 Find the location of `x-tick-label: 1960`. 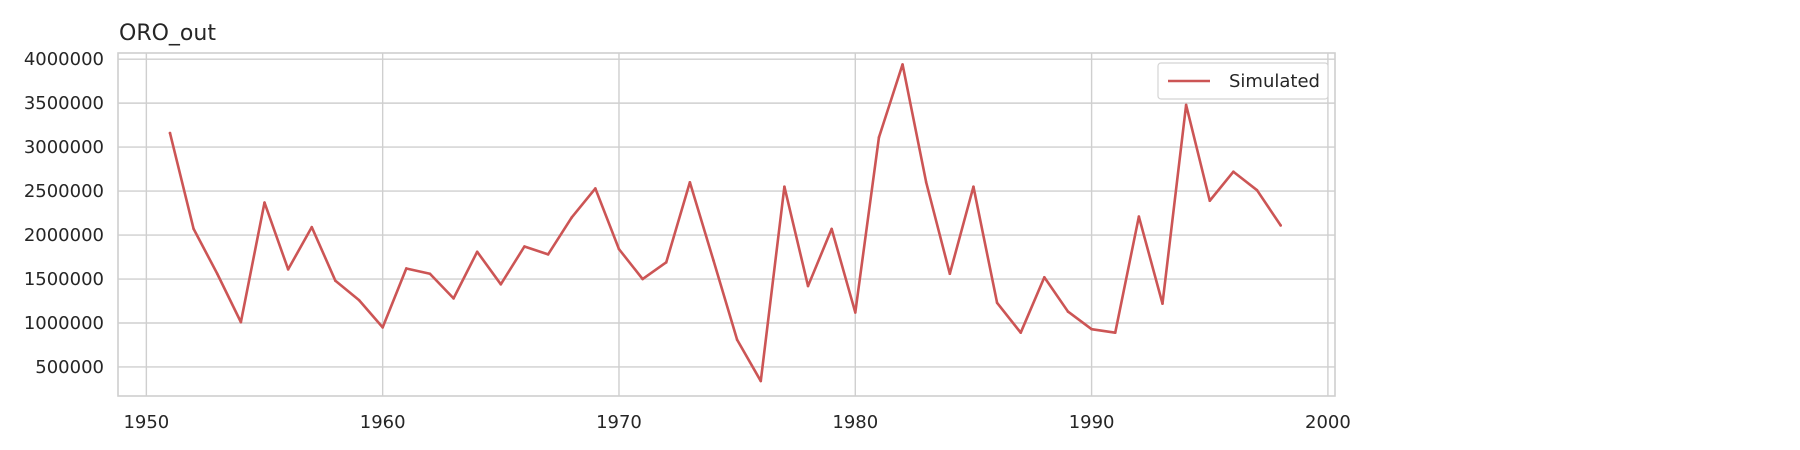

x-tick-label: 1960 is located at coordinates (383, 422).